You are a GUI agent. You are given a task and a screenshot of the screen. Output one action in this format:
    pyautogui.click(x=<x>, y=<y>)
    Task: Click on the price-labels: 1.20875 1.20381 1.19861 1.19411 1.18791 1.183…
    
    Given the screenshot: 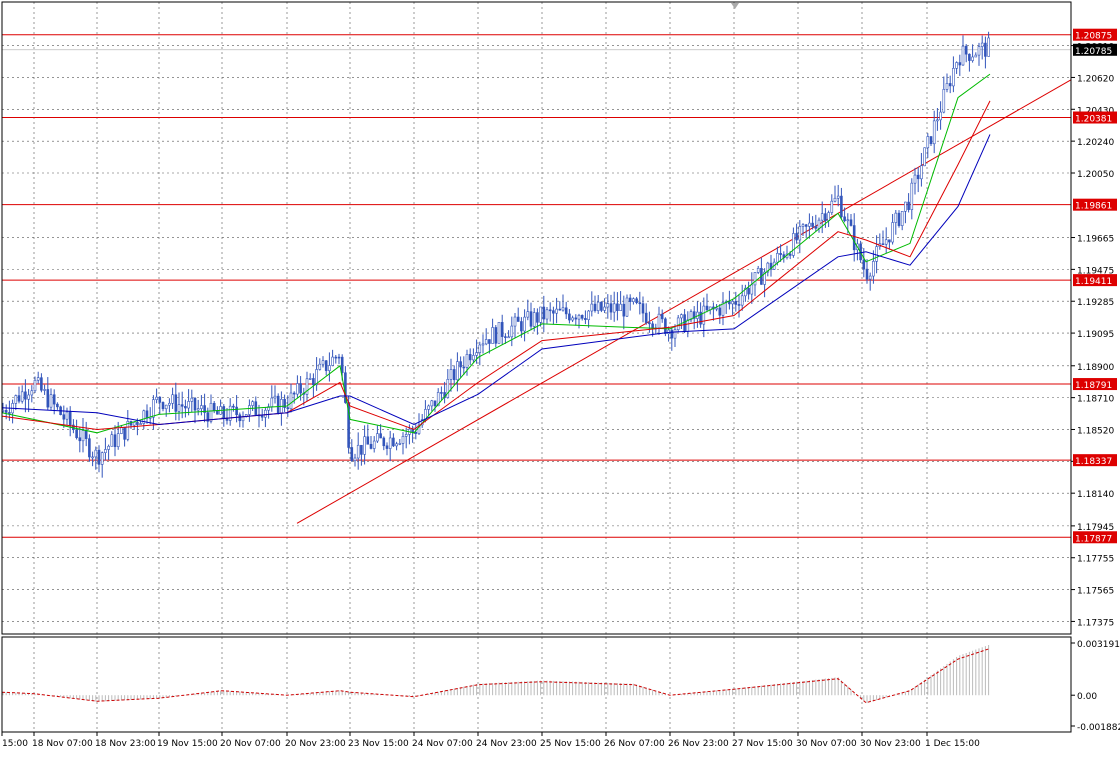 What is the action you would take?
    pyautogui.click(x=1095, y=286)
    